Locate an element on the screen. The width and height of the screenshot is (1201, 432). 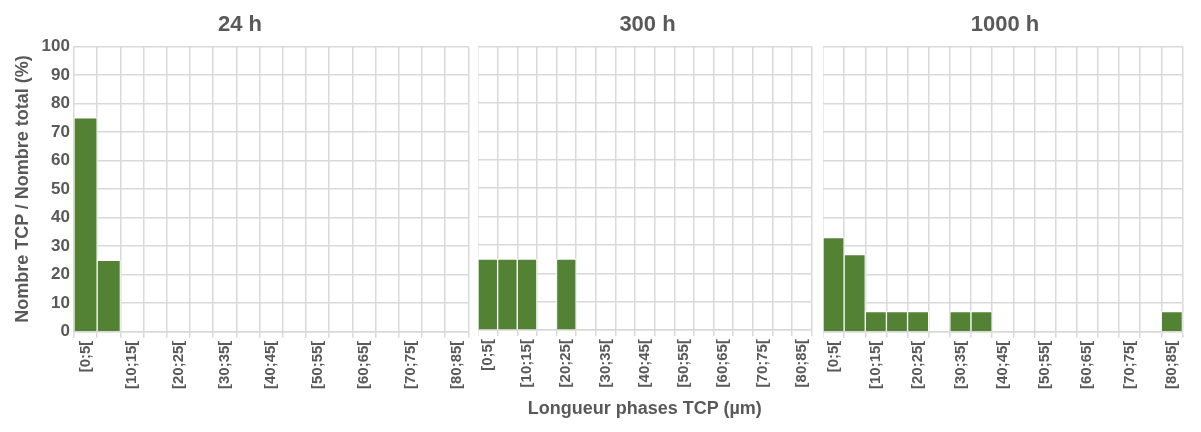
y-tick-label: 20 is located at coordinates (60, 274).